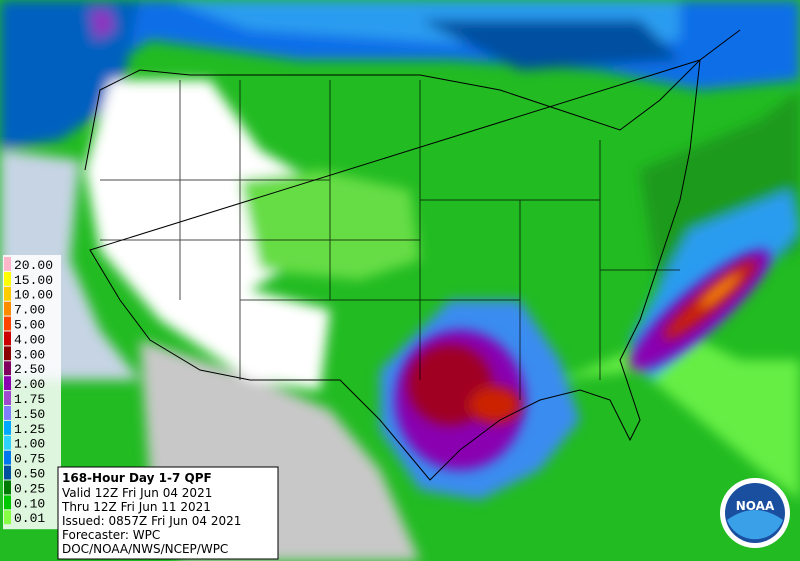 Image resolution: width=800 pixels, height=561 pixels. What do you see at coordinates (755, 525) in the screenshot?
I see `logo-wave` at bounding box center [755, 525].